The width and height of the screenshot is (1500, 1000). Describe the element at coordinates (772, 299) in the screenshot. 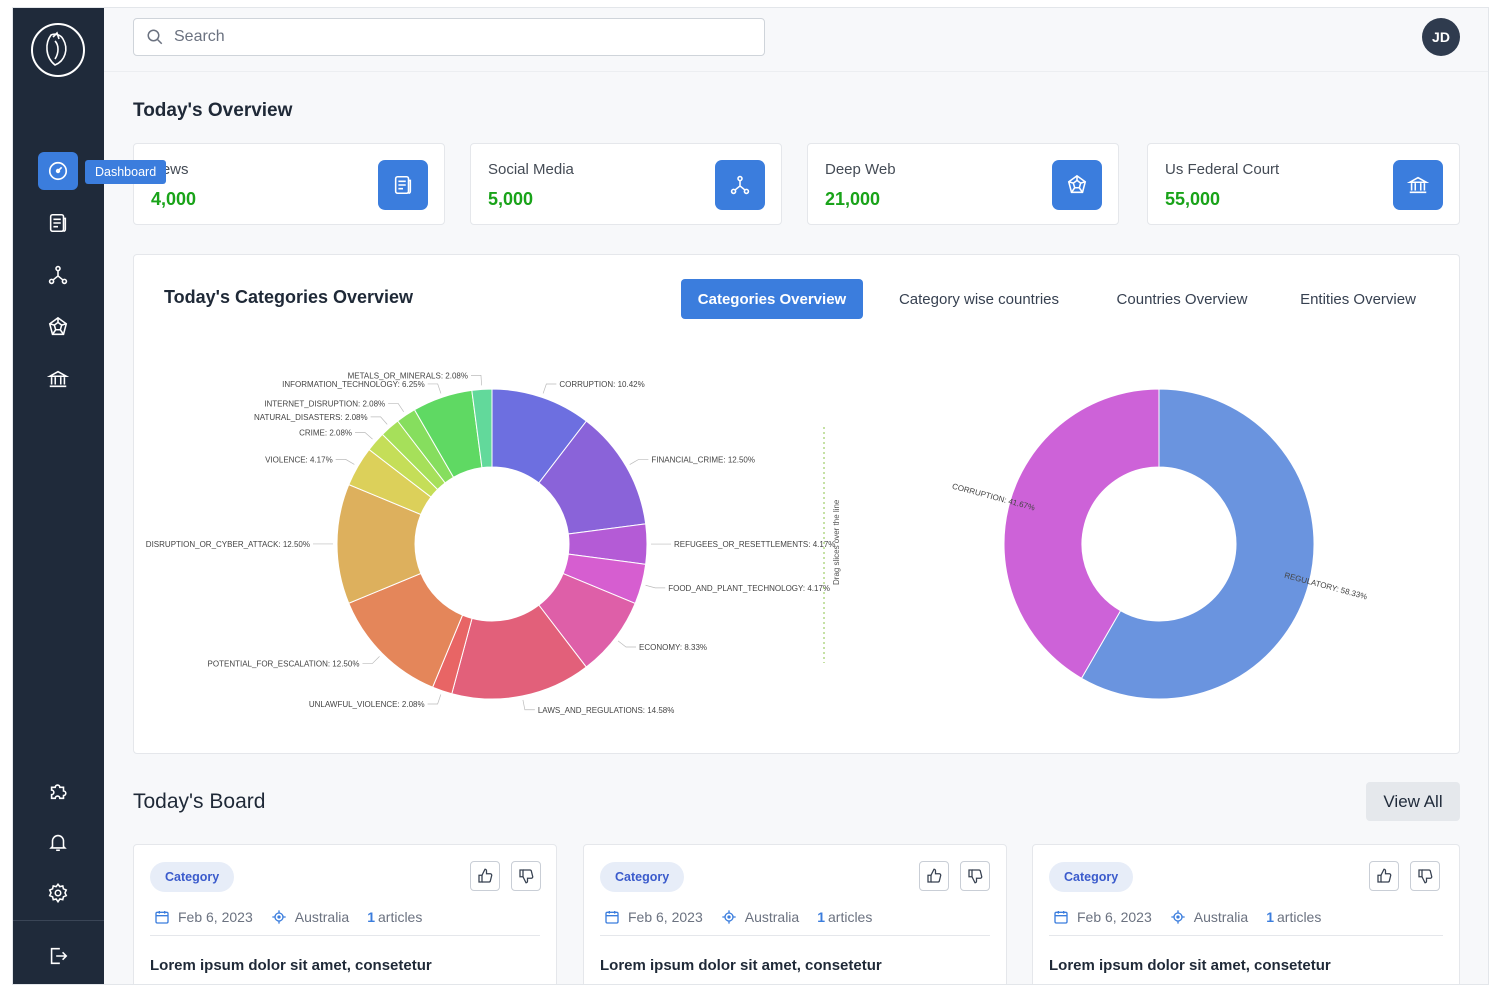

I see `tab-categories-overview: Categories Overview` at that location.